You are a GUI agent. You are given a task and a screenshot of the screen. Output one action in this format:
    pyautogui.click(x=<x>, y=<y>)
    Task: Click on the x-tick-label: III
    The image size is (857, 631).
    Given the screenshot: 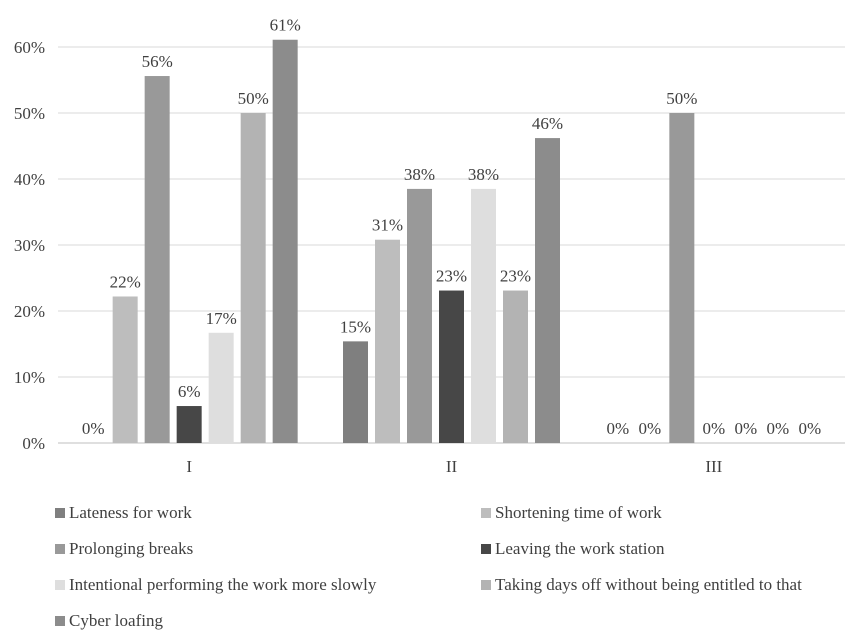 What is the action you would take?
    pyautogui.click(x=713, y=466)
    